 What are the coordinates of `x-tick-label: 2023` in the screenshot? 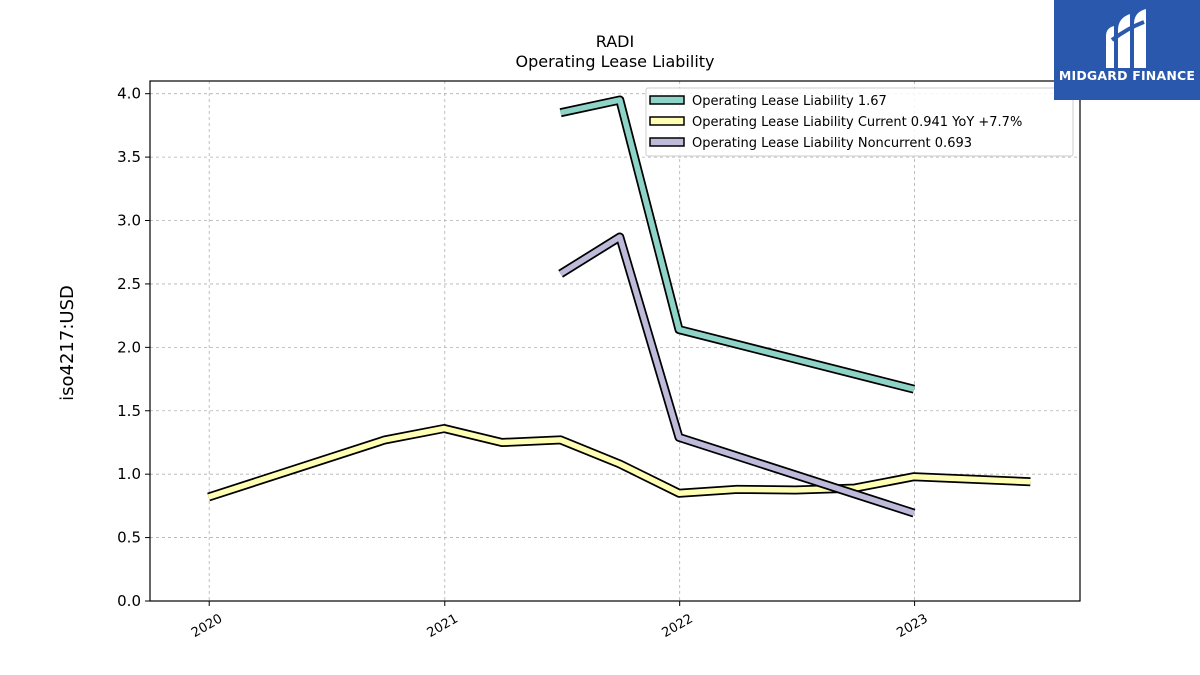 It's located at (912, 626).